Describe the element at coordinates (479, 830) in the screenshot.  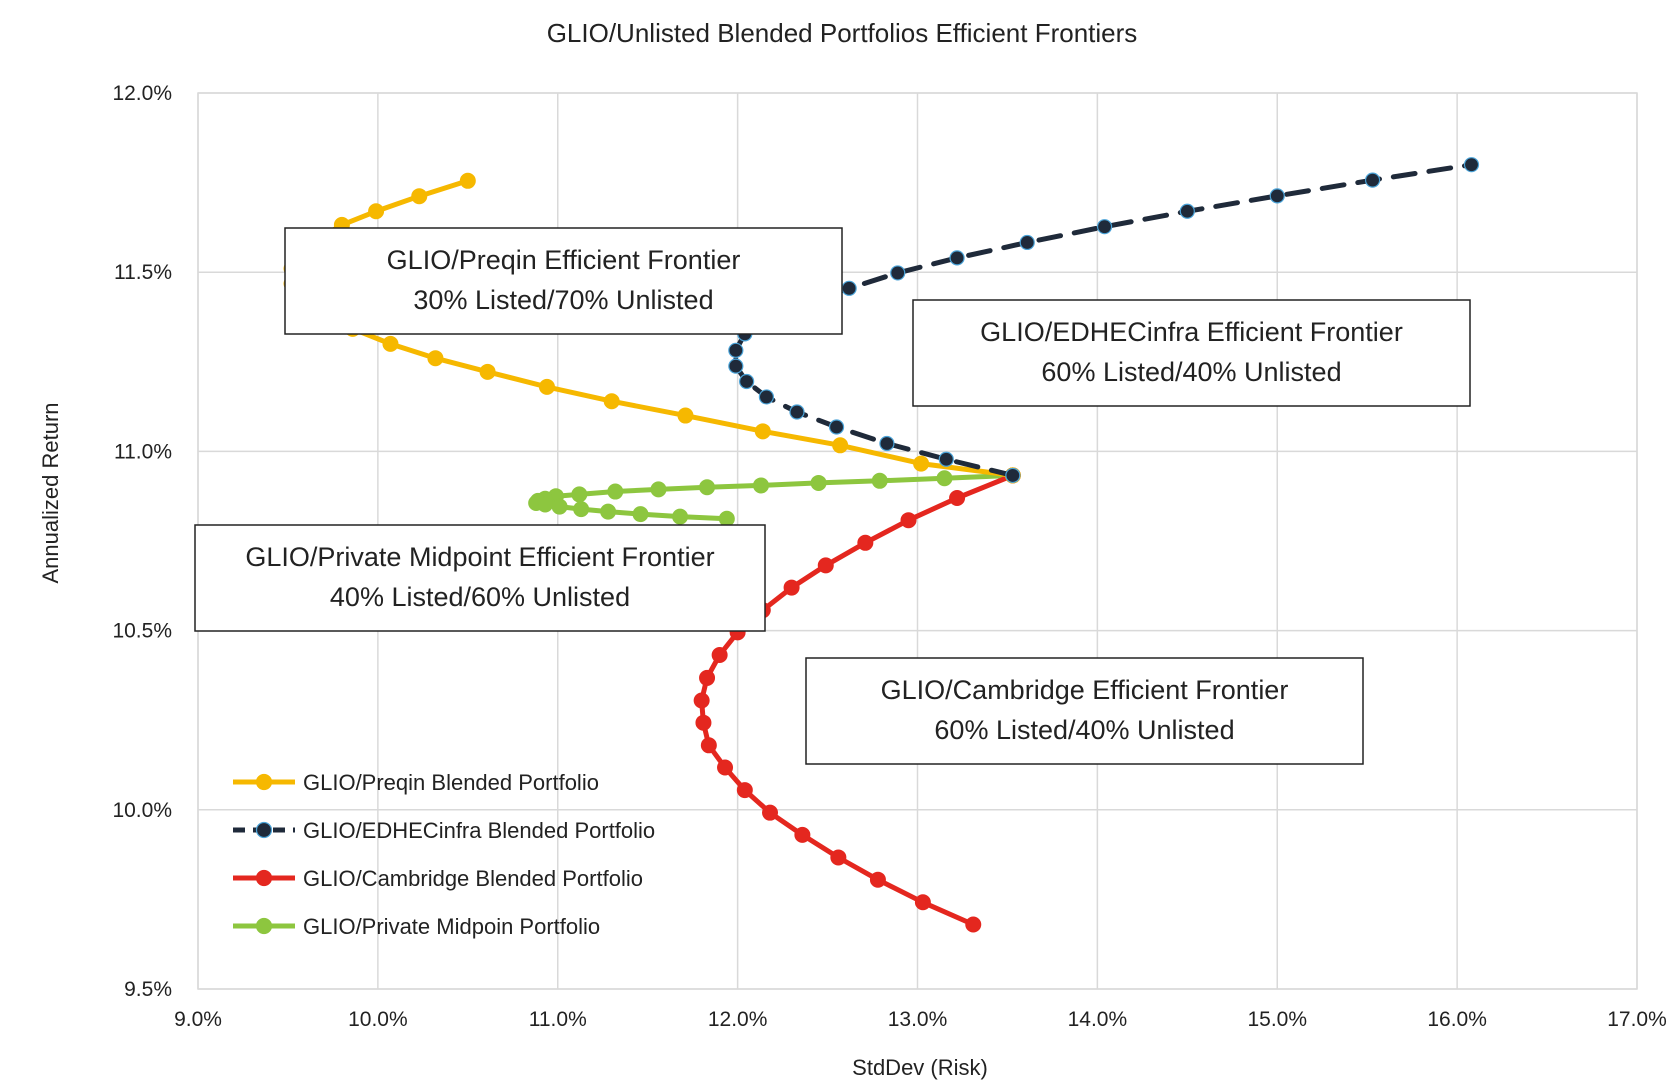
I see `legend-label: GLIO/EDHECinfra Blended Portfolio` at that location.